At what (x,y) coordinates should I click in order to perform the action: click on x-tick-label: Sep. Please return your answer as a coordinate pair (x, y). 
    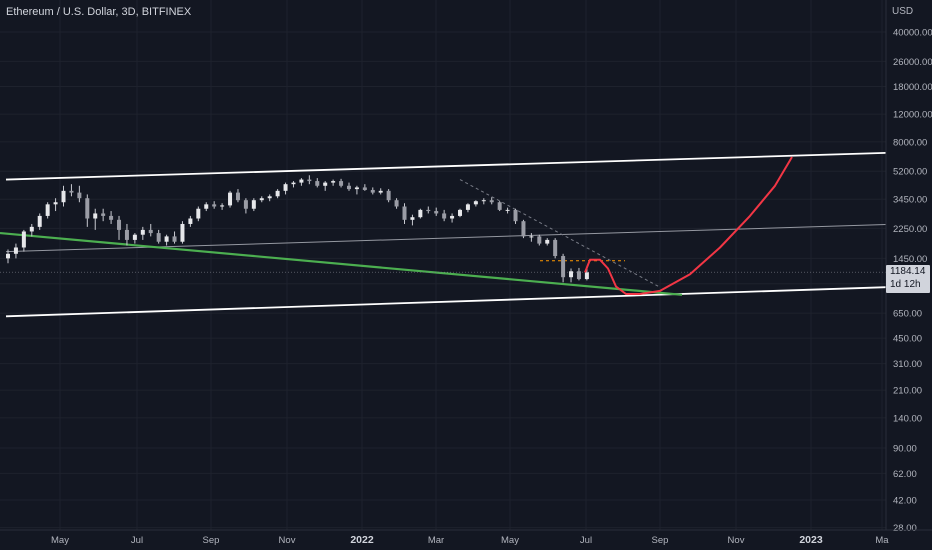
    Looking at the image, I should click on (211, 540).